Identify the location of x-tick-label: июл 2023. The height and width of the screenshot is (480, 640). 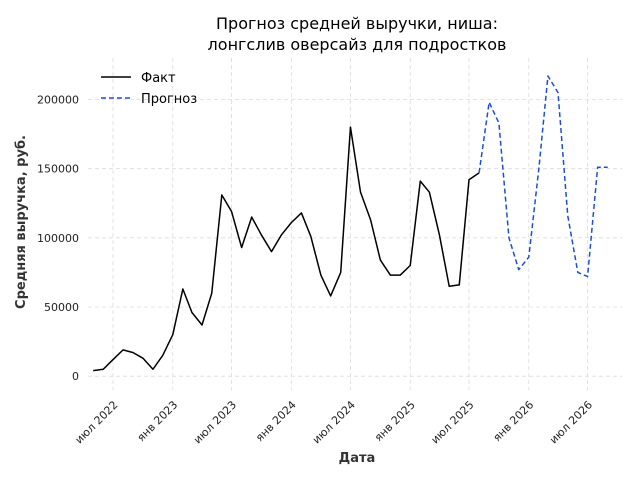
(215, 422).